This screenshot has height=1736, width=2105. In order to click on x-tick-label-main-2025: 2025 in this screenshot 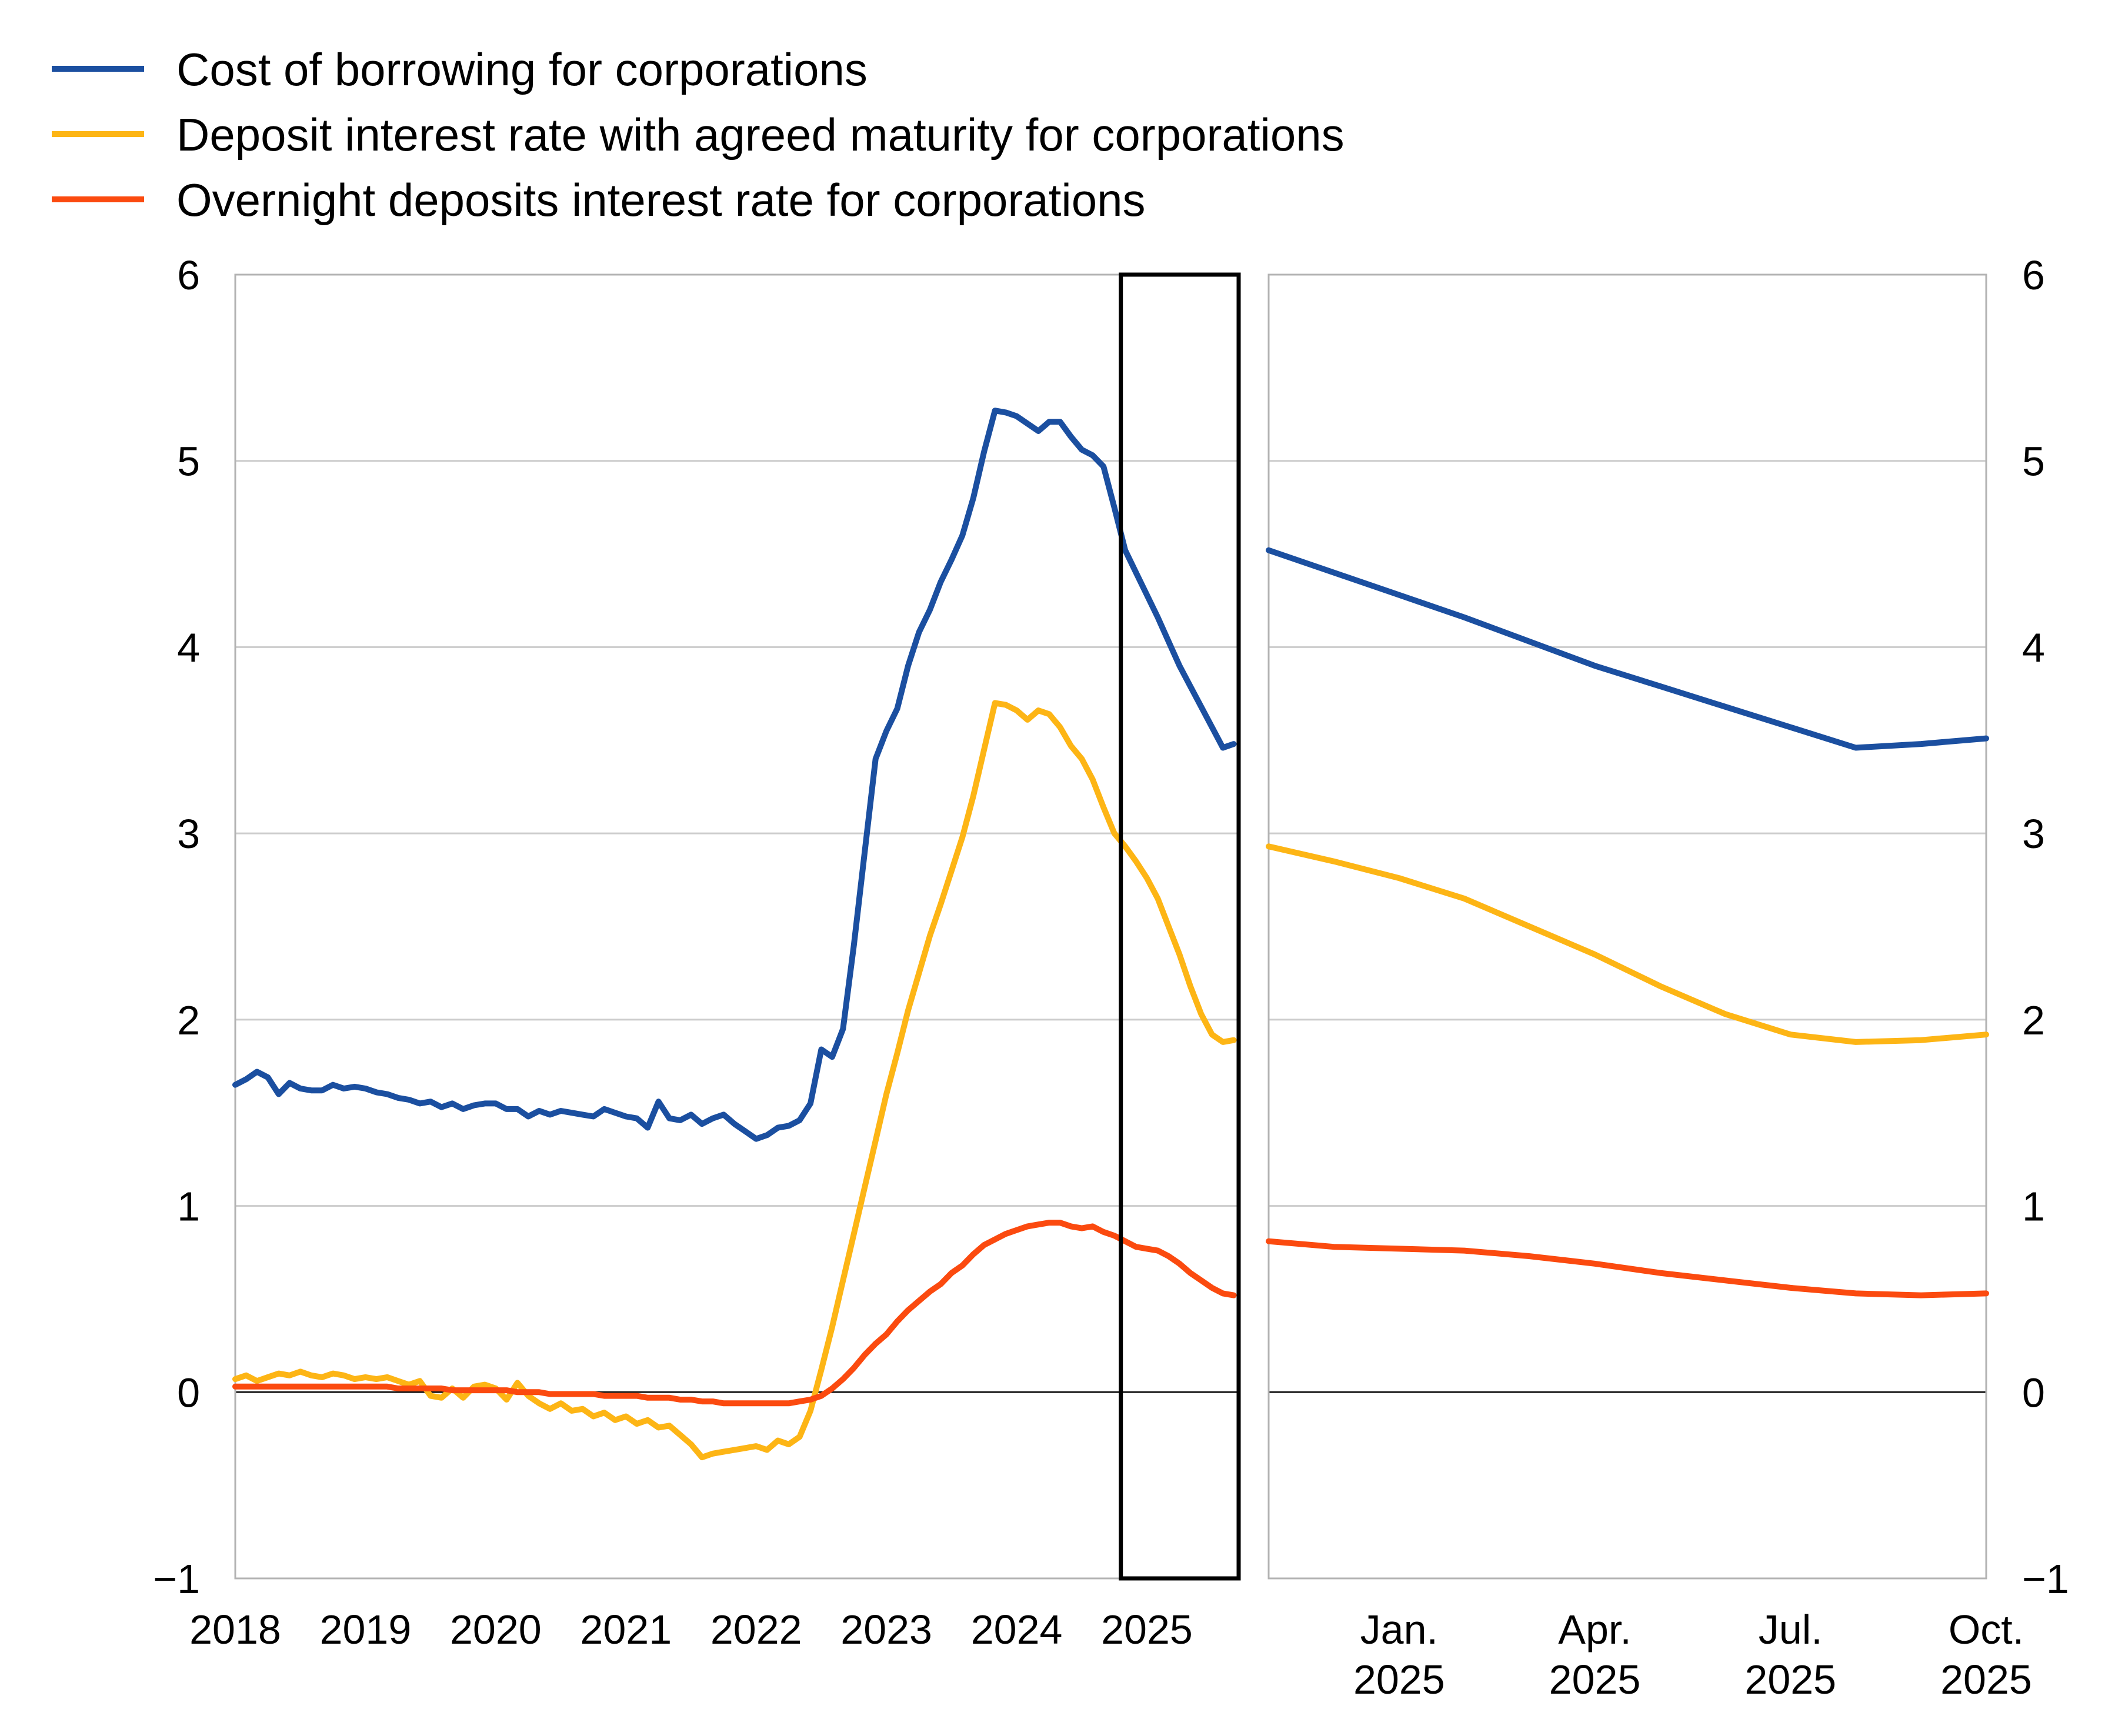, I will do `click(1147, 1629)`.